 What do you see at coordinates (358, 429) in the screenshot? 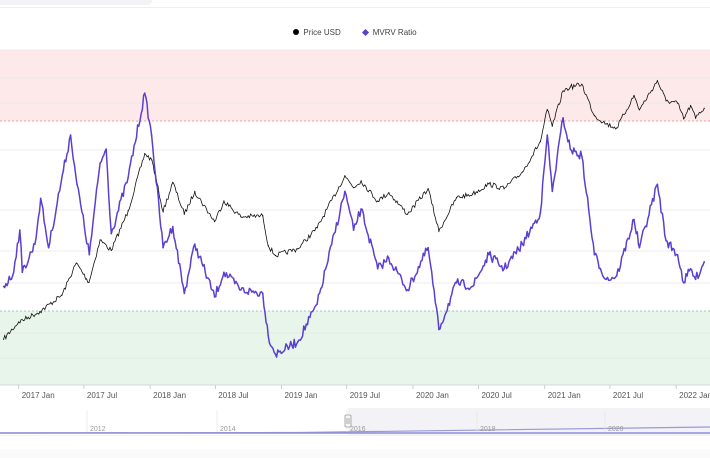
I see `navigator-year-label: 2016` at bounding box center [358, 429].